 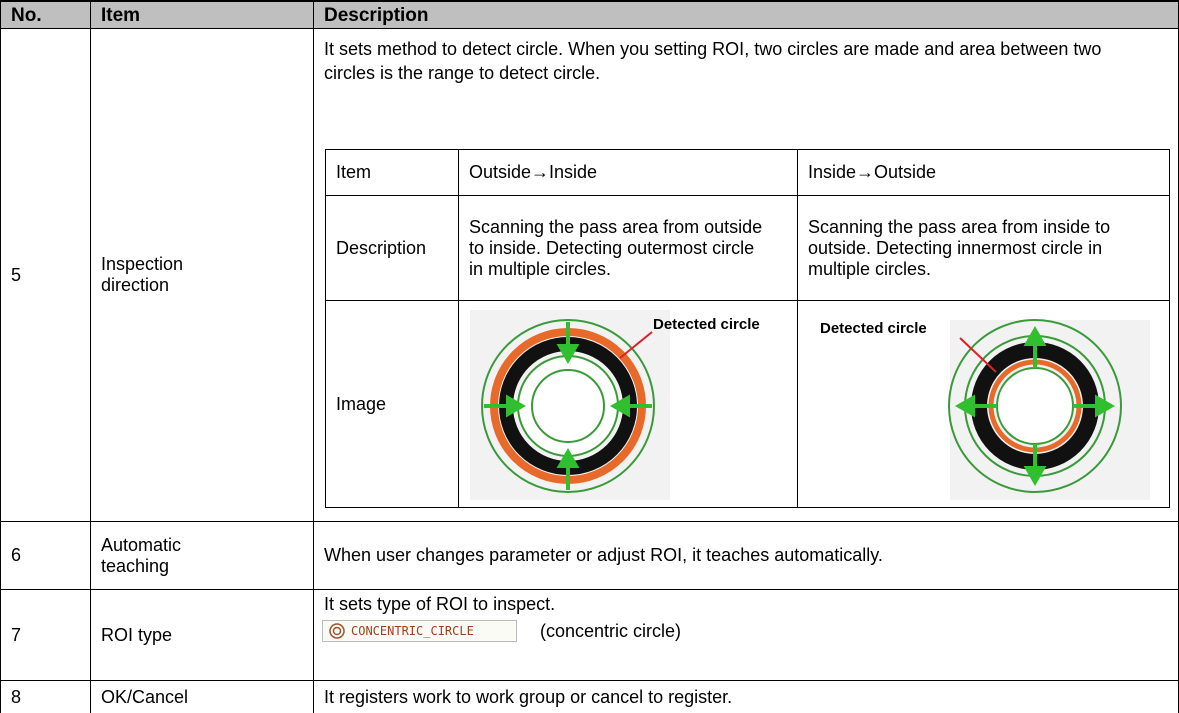 What do you see at coordinates (628, 172) in the screenshot?
I see `sub-header: Outside→Inside` at bounding box center [628, 172].